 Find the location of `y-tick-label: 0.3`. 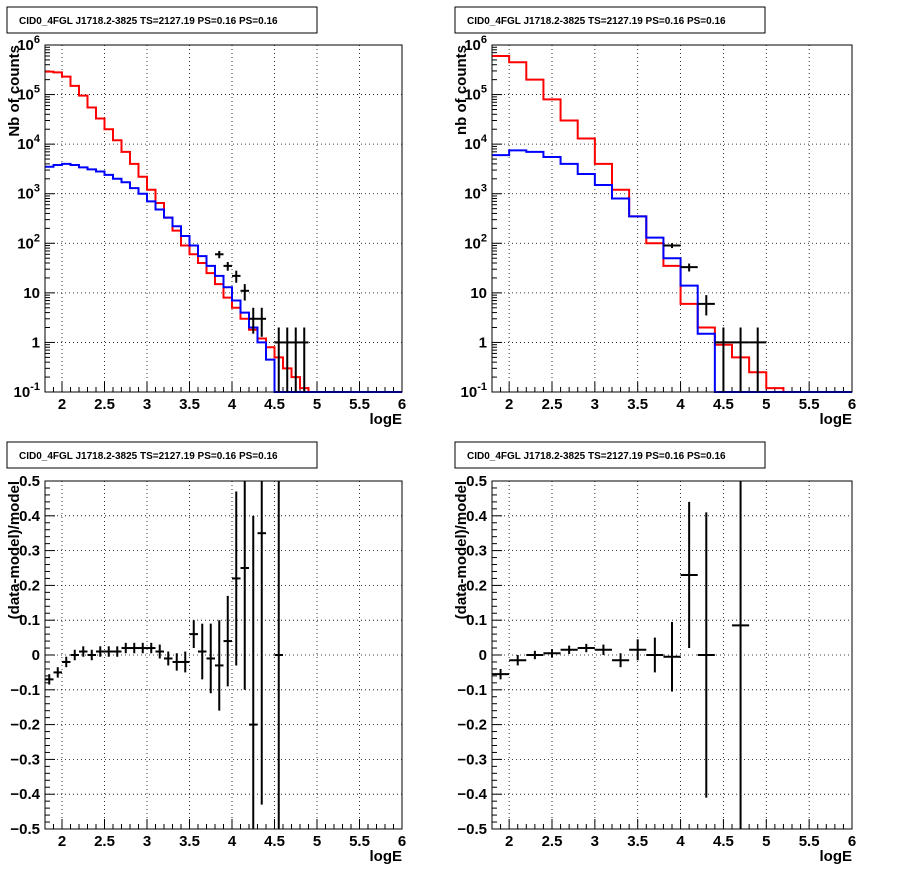

y-tick-label: 0.3 is located at coordinates (476, 551).